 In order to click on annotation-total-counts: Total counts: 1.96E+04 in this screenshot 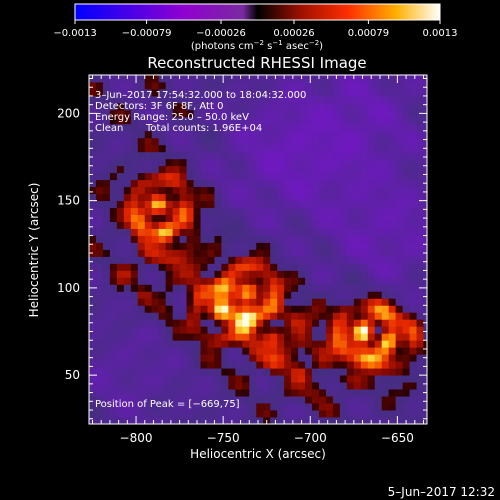, I will do `click(203, 128)`.